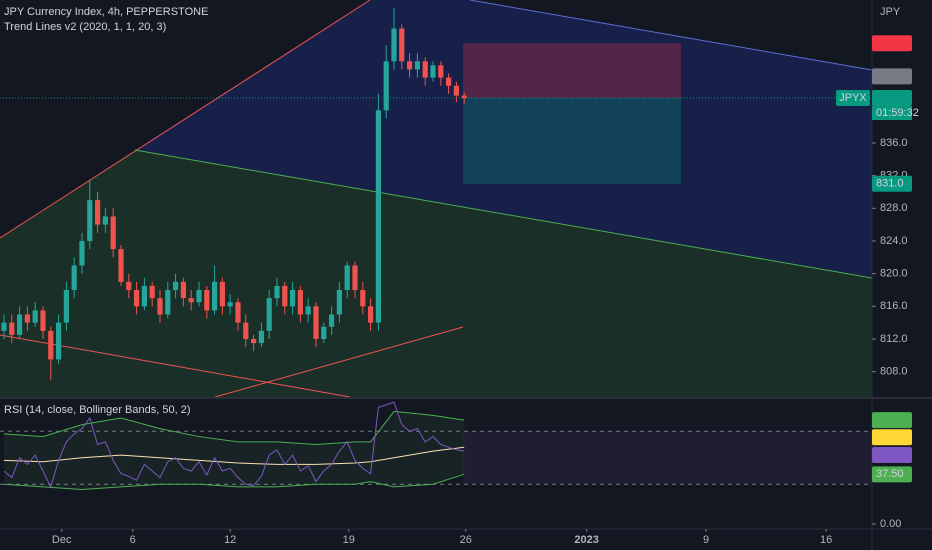 The width and height of the screenshot is (932, 550). Describe the element at coordinates (706, 540) in the screenshot. I see `x-tick-label: 9` at that location.